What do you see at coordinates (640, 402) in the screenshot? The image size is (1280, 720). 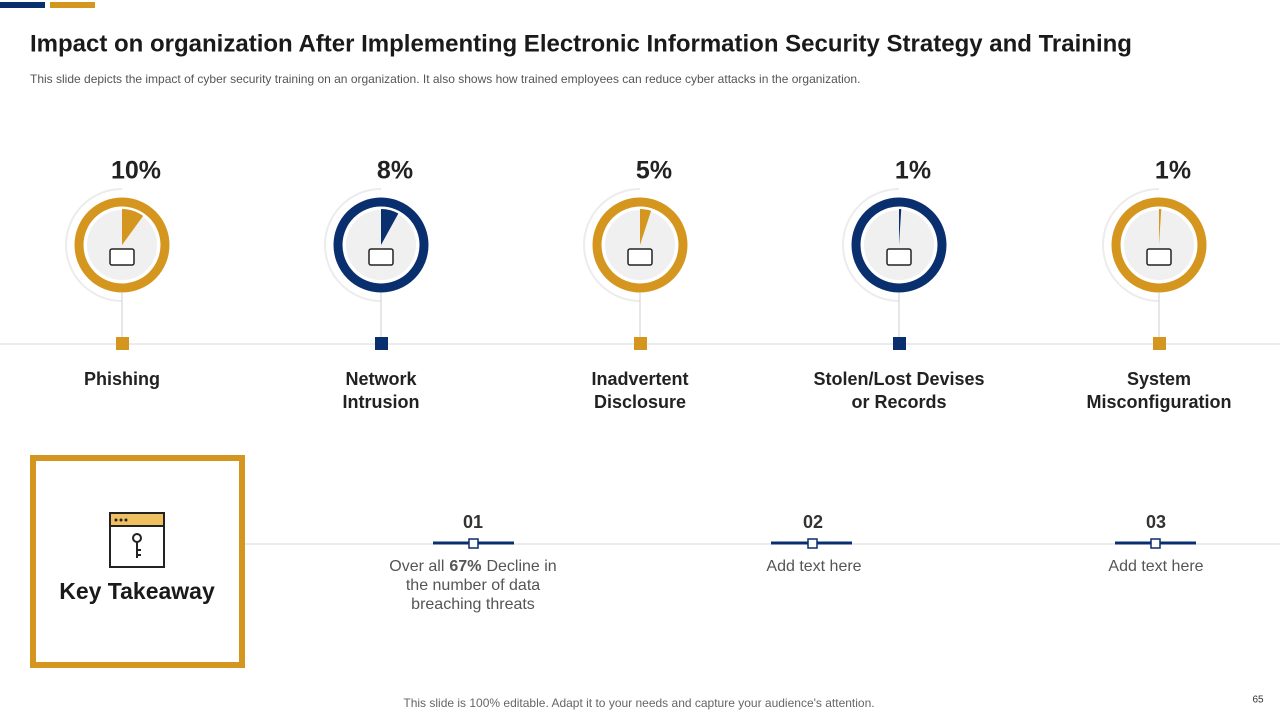 I see `metric-label: Disclosure` at bounding box center [640, 402].